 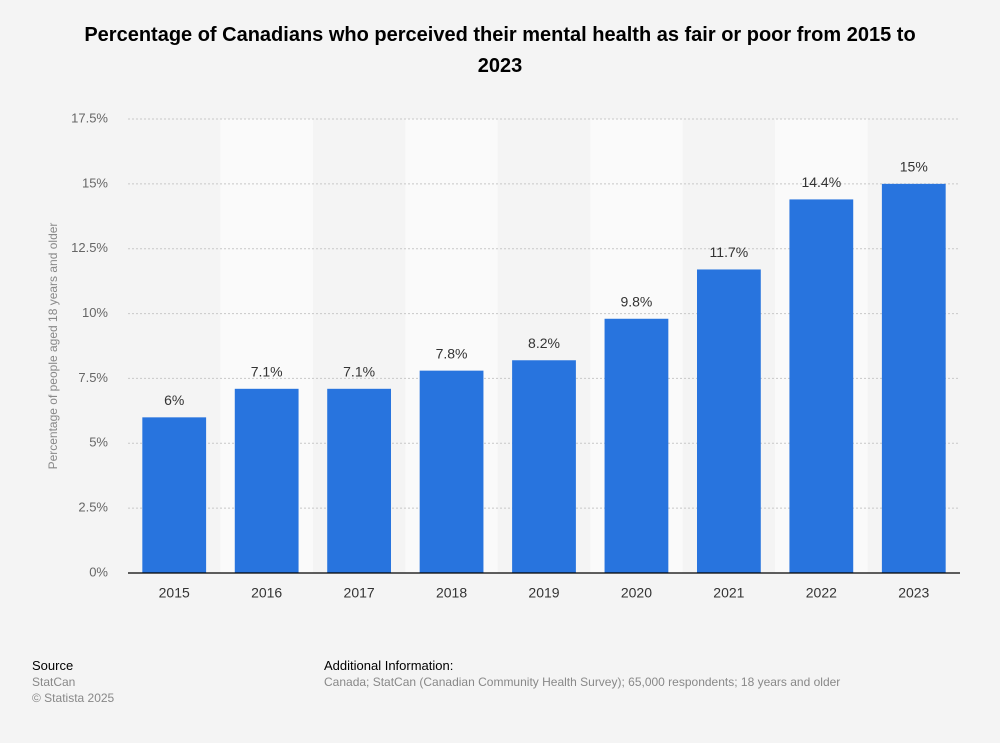 I want to click on y-tick-label: 7.5%, so click(x=93, y=377).